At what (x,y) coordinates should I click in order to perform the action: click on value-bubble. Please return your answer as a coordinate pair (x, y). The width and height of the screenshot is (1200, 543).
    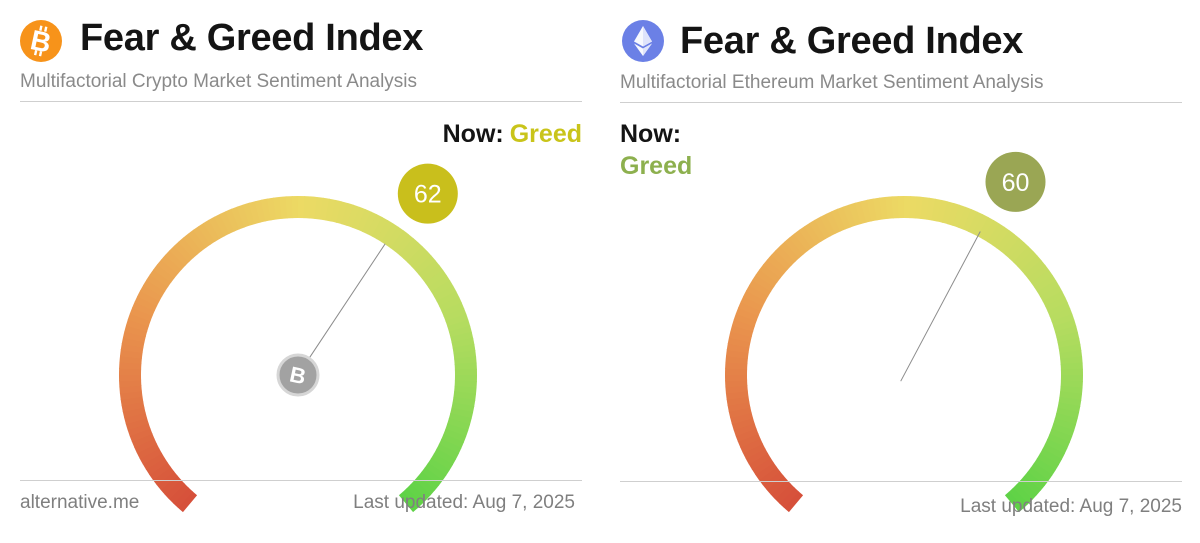
    Looking at the image, I should click on (427, 193).